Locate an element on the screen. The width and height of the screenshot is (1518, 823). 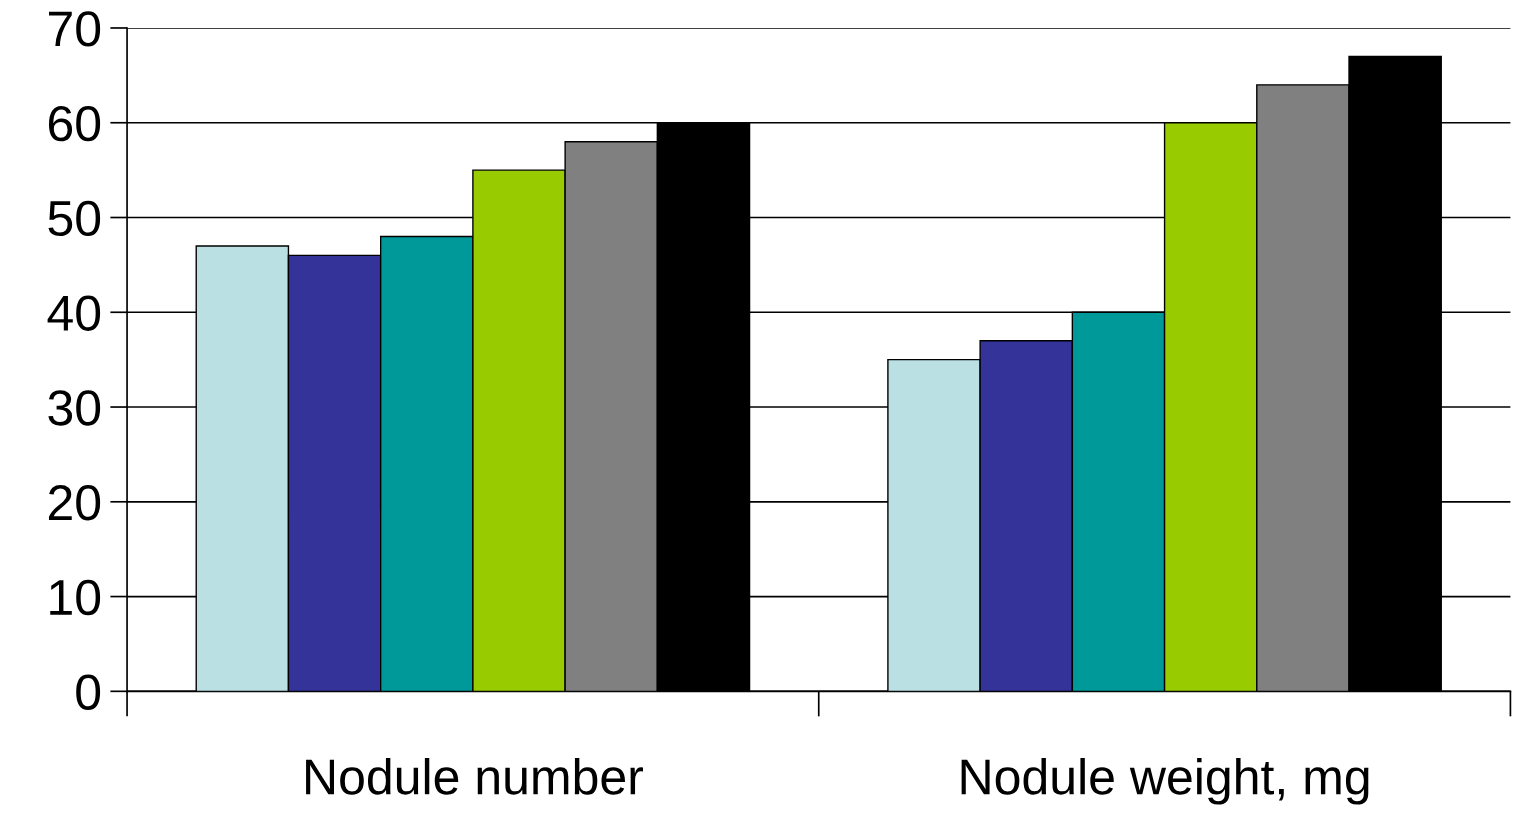
y-tick-label: 40 is located at coordinates (74, 313).